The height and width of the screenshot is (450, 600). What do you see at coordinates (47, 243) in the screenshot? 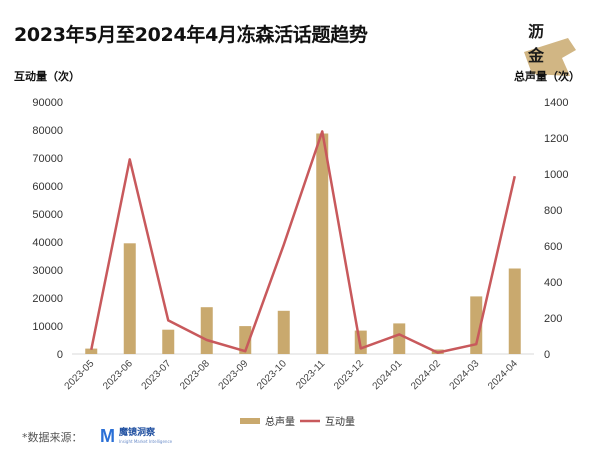
I see `y-left-tick-40000: 40000` at bounding box center [47, 243].